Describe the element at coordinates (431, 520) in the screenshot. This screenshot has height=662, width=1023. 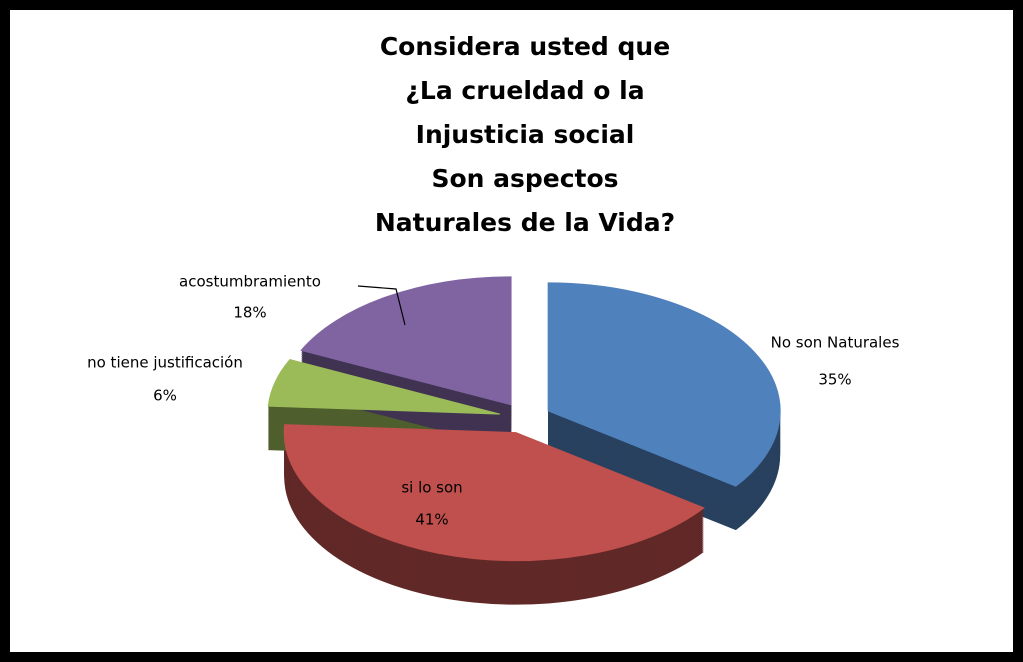
I see `value-label: 41%` at that location.